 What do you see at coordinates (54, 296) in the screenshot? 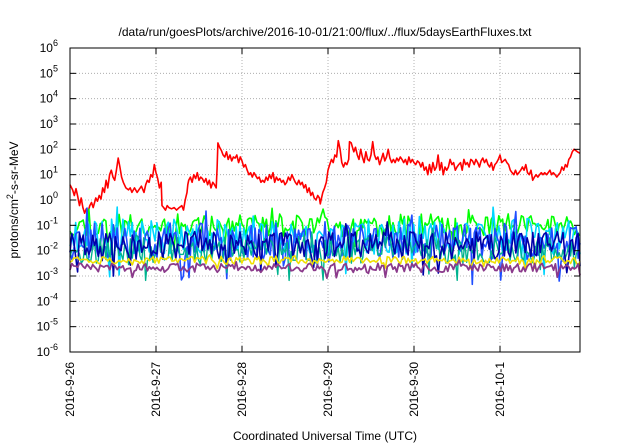
I see `y-tick-exponent: -4` at bounding box center [54, 296].